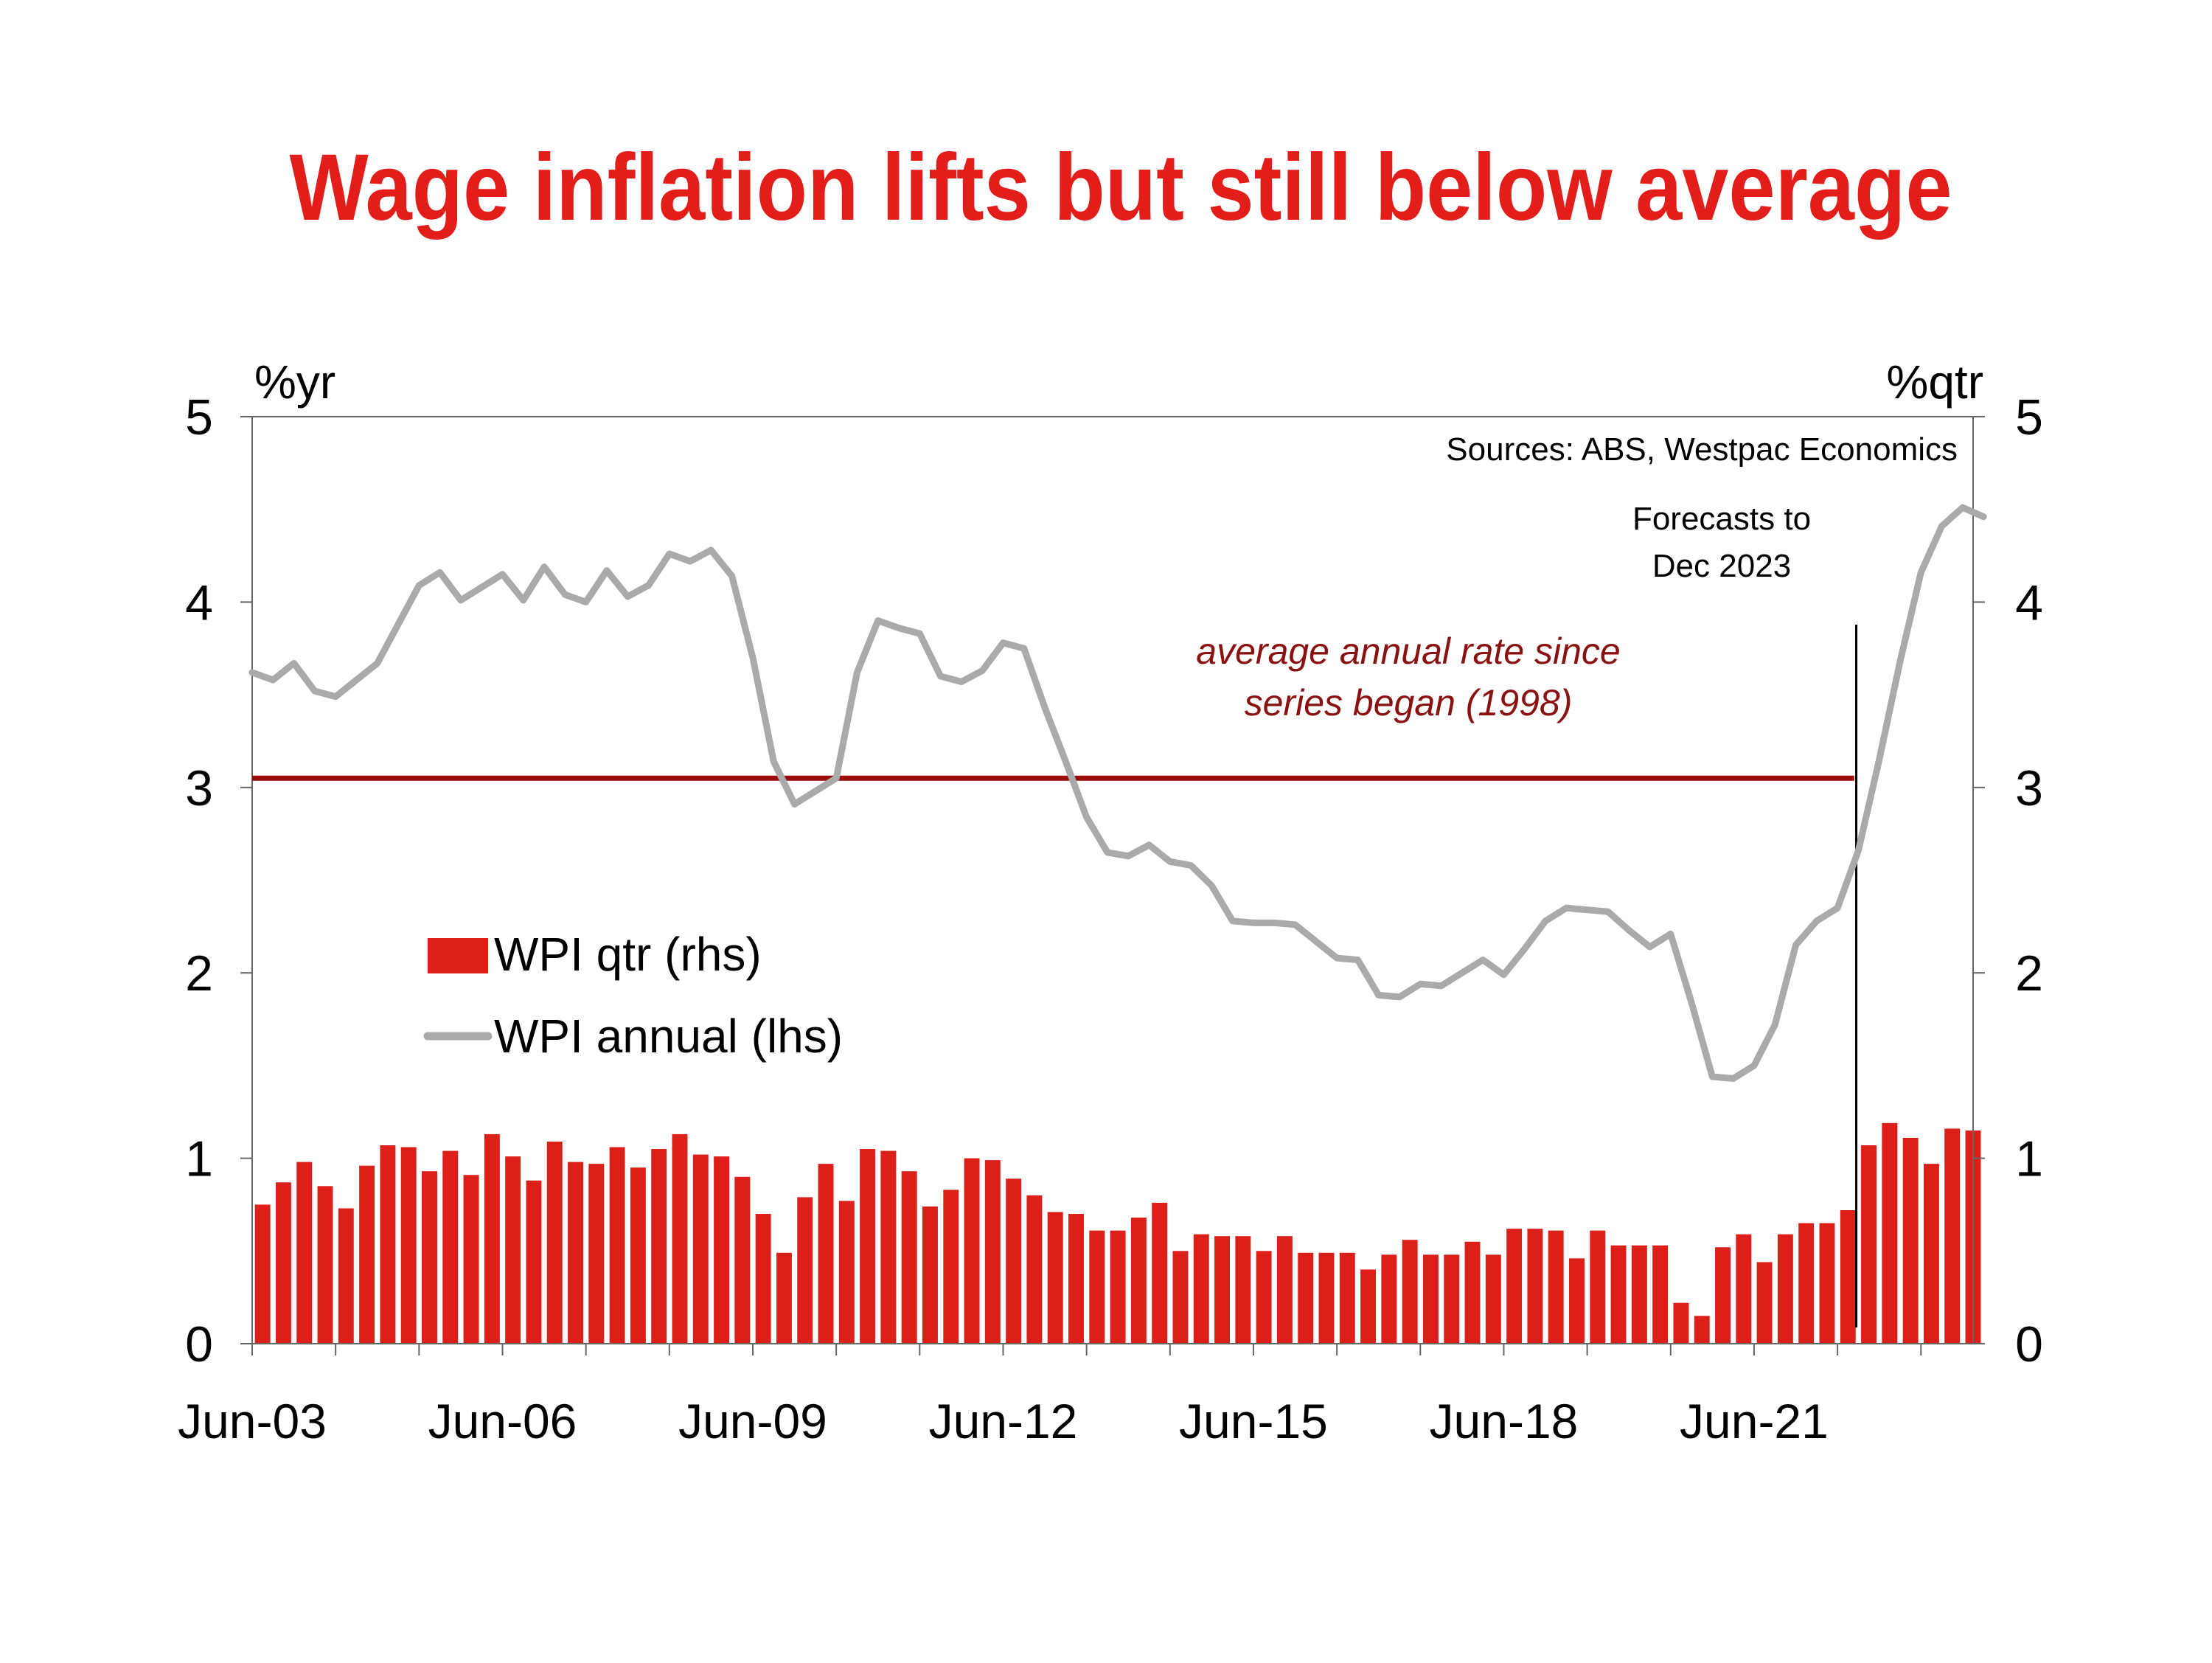  Describe the element at coordinates (199, 1344) in the screenshot. I see `y-tick-label-left-0: 0` at that location.